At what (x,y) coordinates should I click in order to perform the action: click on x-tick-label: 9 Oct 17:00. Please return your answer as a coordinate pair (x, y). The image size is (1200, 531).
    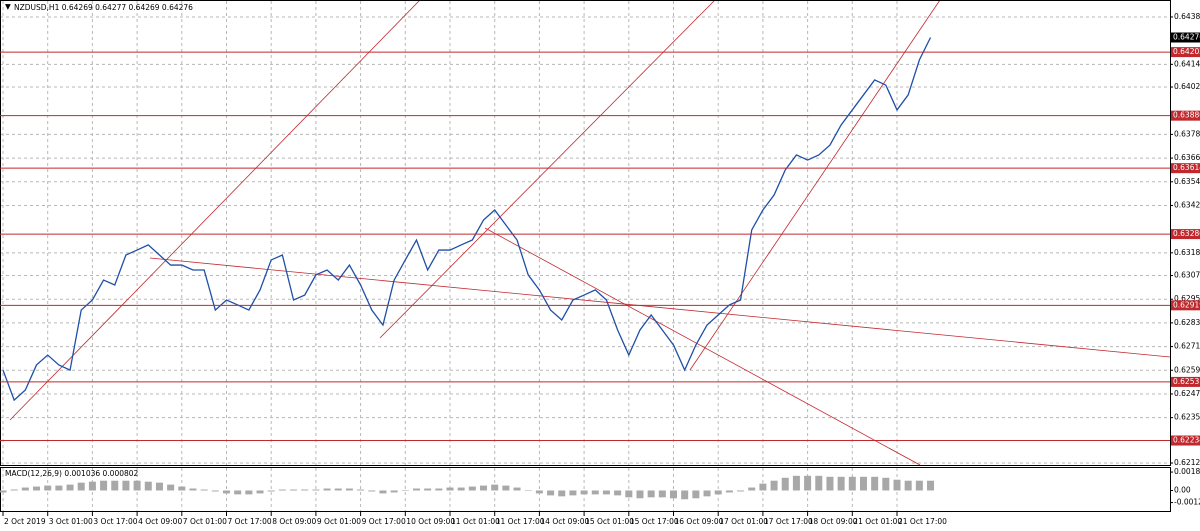
    Looking at the image, I should click on (384, 521).